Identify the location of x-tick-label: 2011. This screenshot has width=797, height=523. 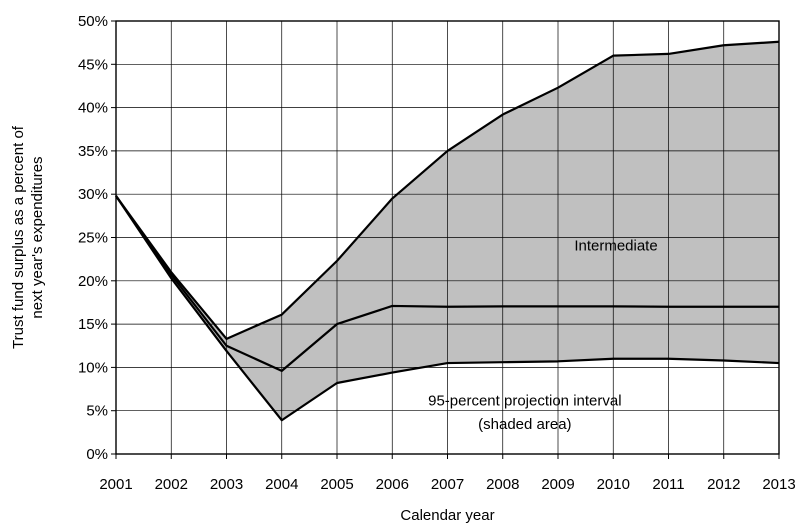
(668, 484).